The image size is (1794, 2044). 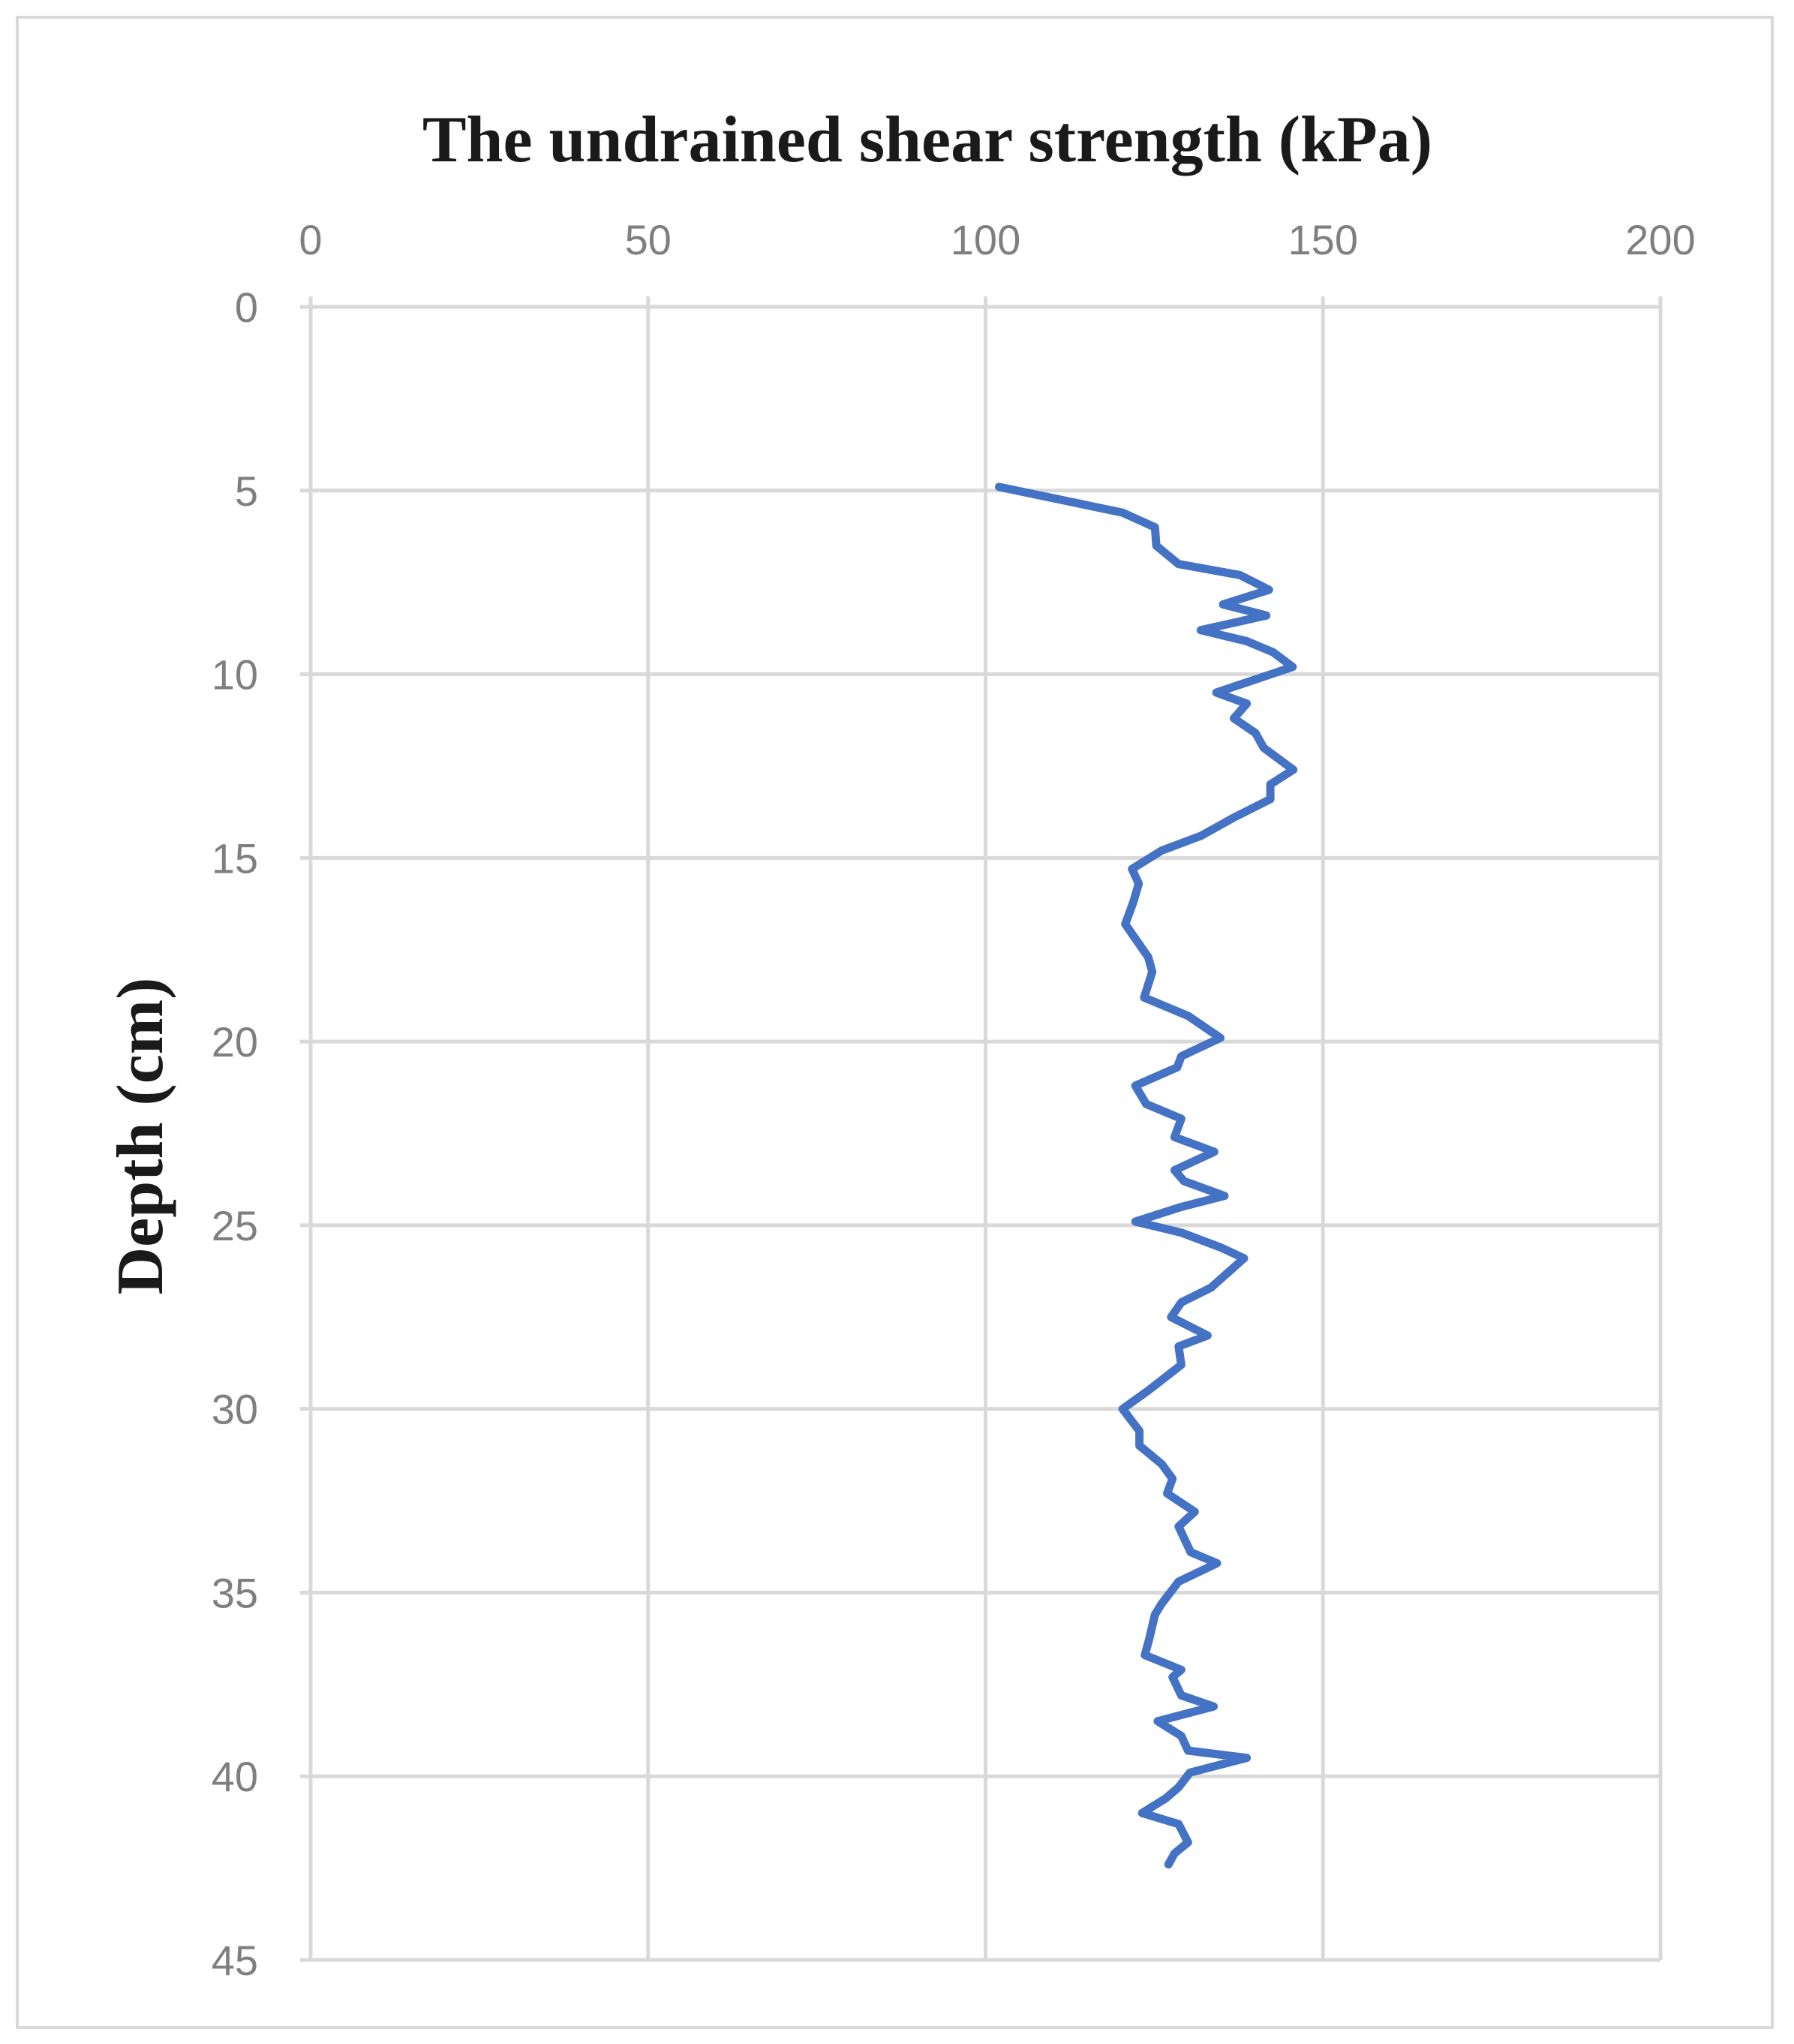 What do you see at coordinates (648, 239) in the screenshot?
I see `x-tick-label: 50` at bounding box center [648, 239].